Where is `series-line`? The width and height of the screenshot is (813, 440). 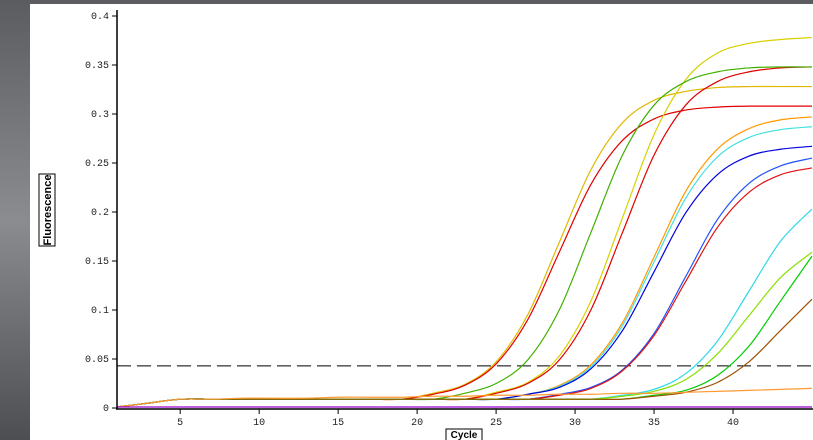 series-line is located at coordinates (465, 397).